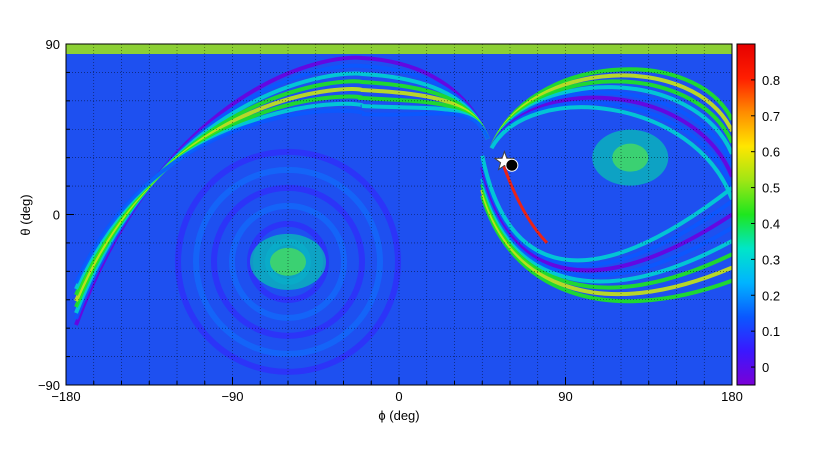  I want to click on y-tick-label: −90, so click(49, 385).